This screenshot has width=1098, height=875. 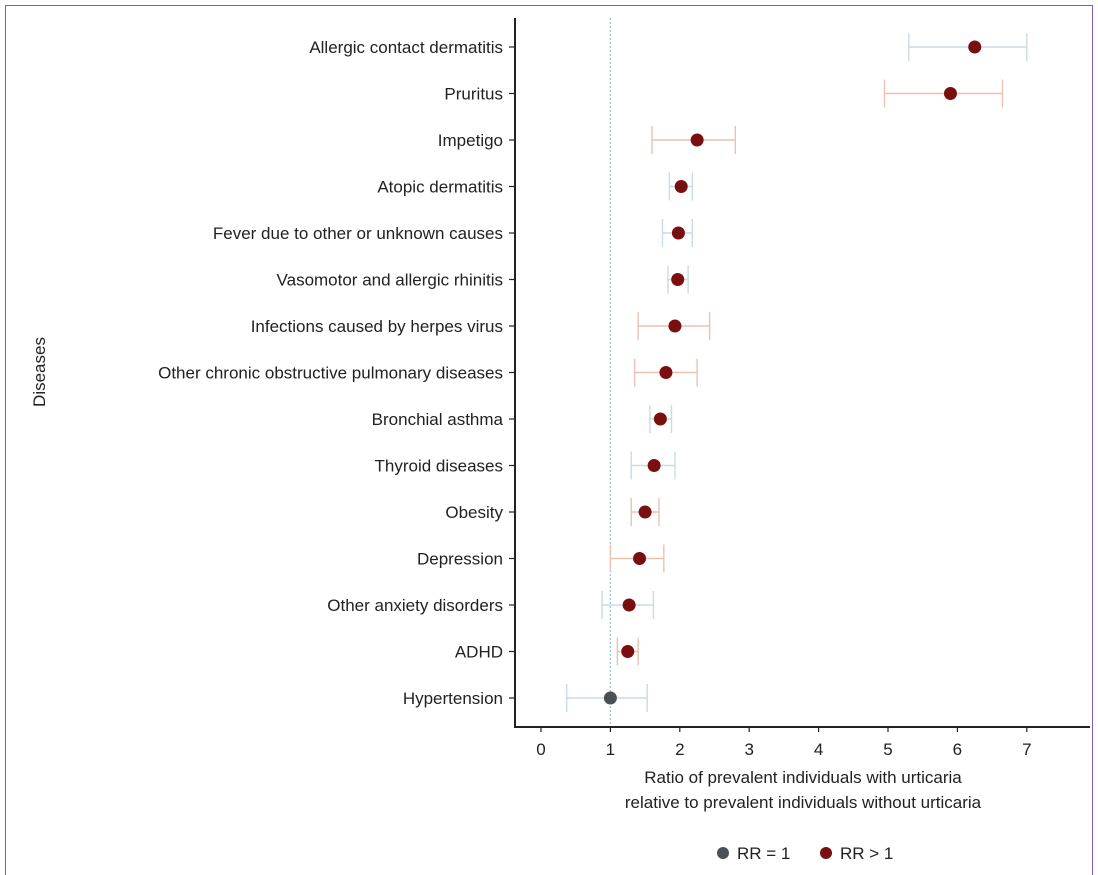 I want to click on forest-row: ADHD, so click(x=547, y=651).